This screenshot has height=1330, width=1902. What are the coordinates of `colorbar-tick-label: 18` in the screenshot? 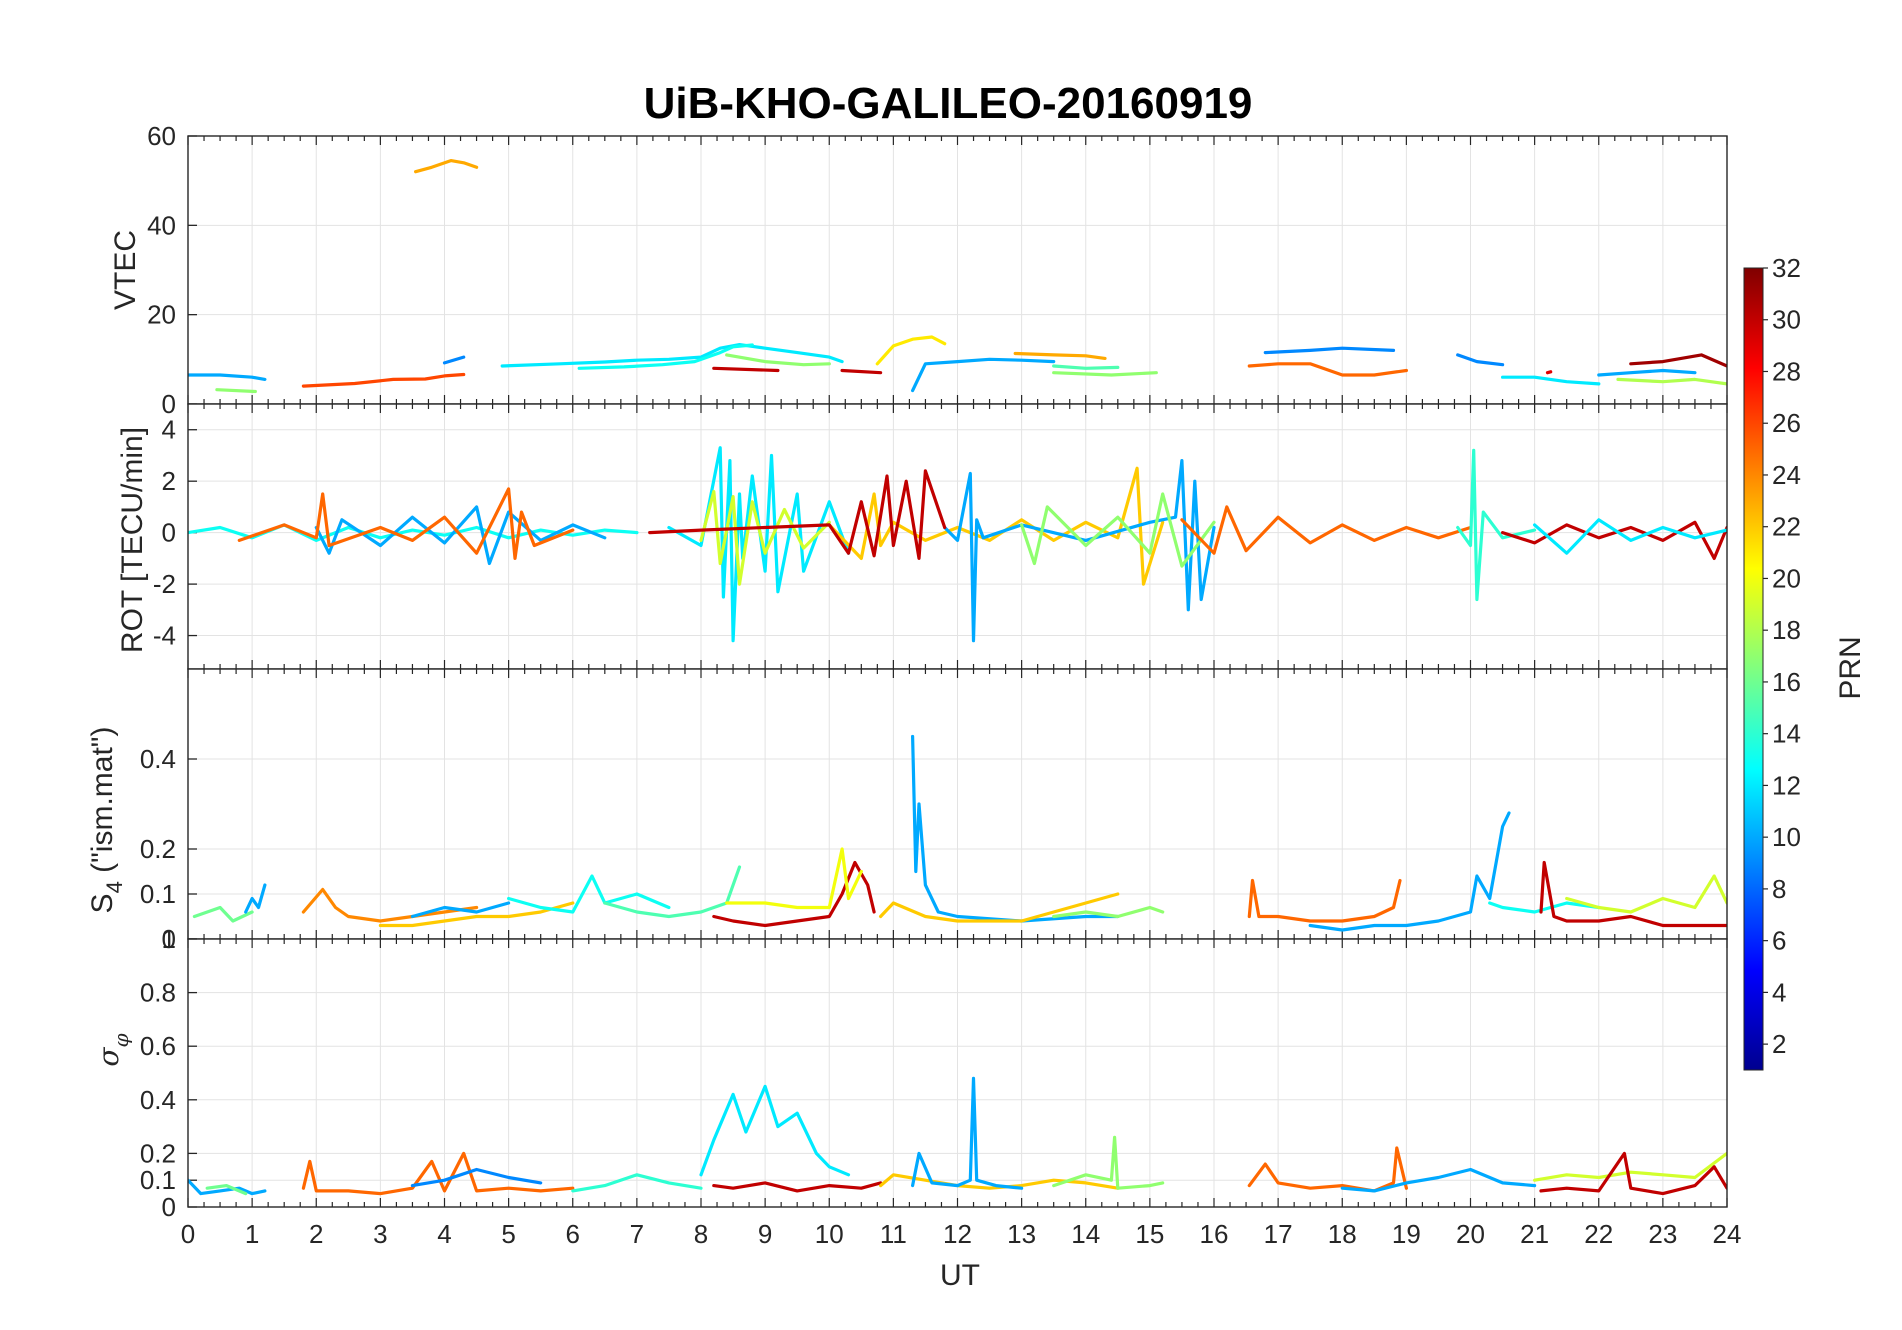 It's located at (1786, 630).